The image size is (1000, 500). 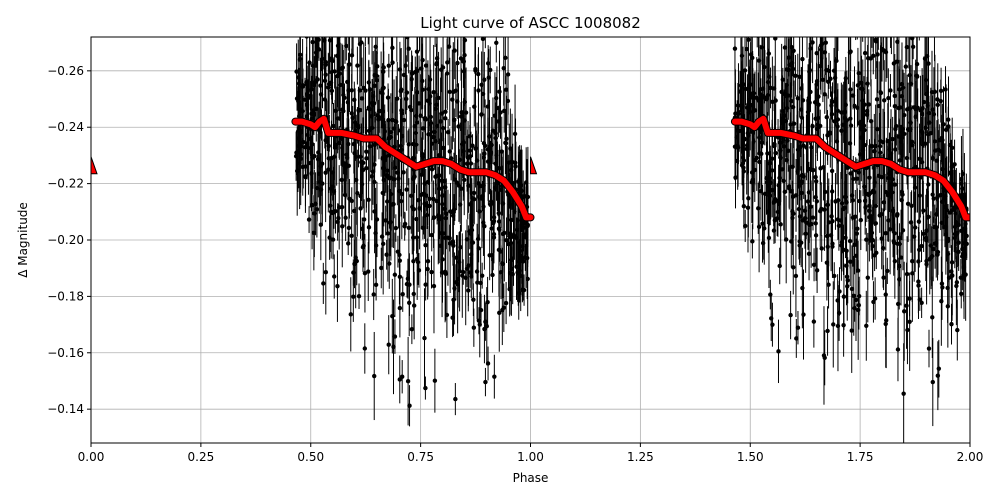 I want to click on y-tick-label: −0.22, so click(x=65, y=184).